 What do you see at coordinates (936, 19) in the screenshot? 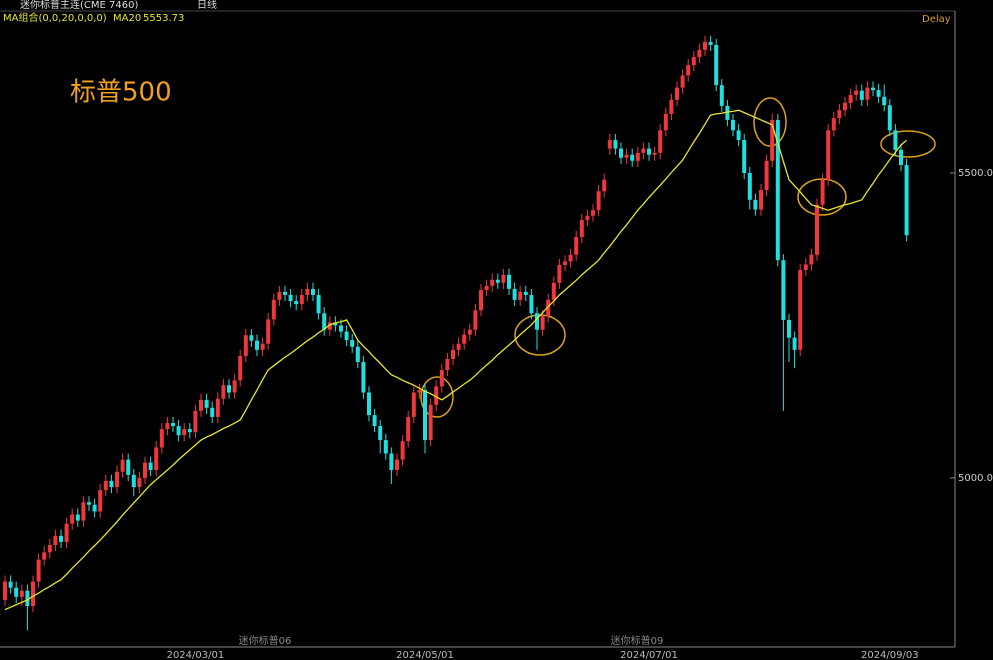
I see `status: Delay` at bounding box center [936, 19].